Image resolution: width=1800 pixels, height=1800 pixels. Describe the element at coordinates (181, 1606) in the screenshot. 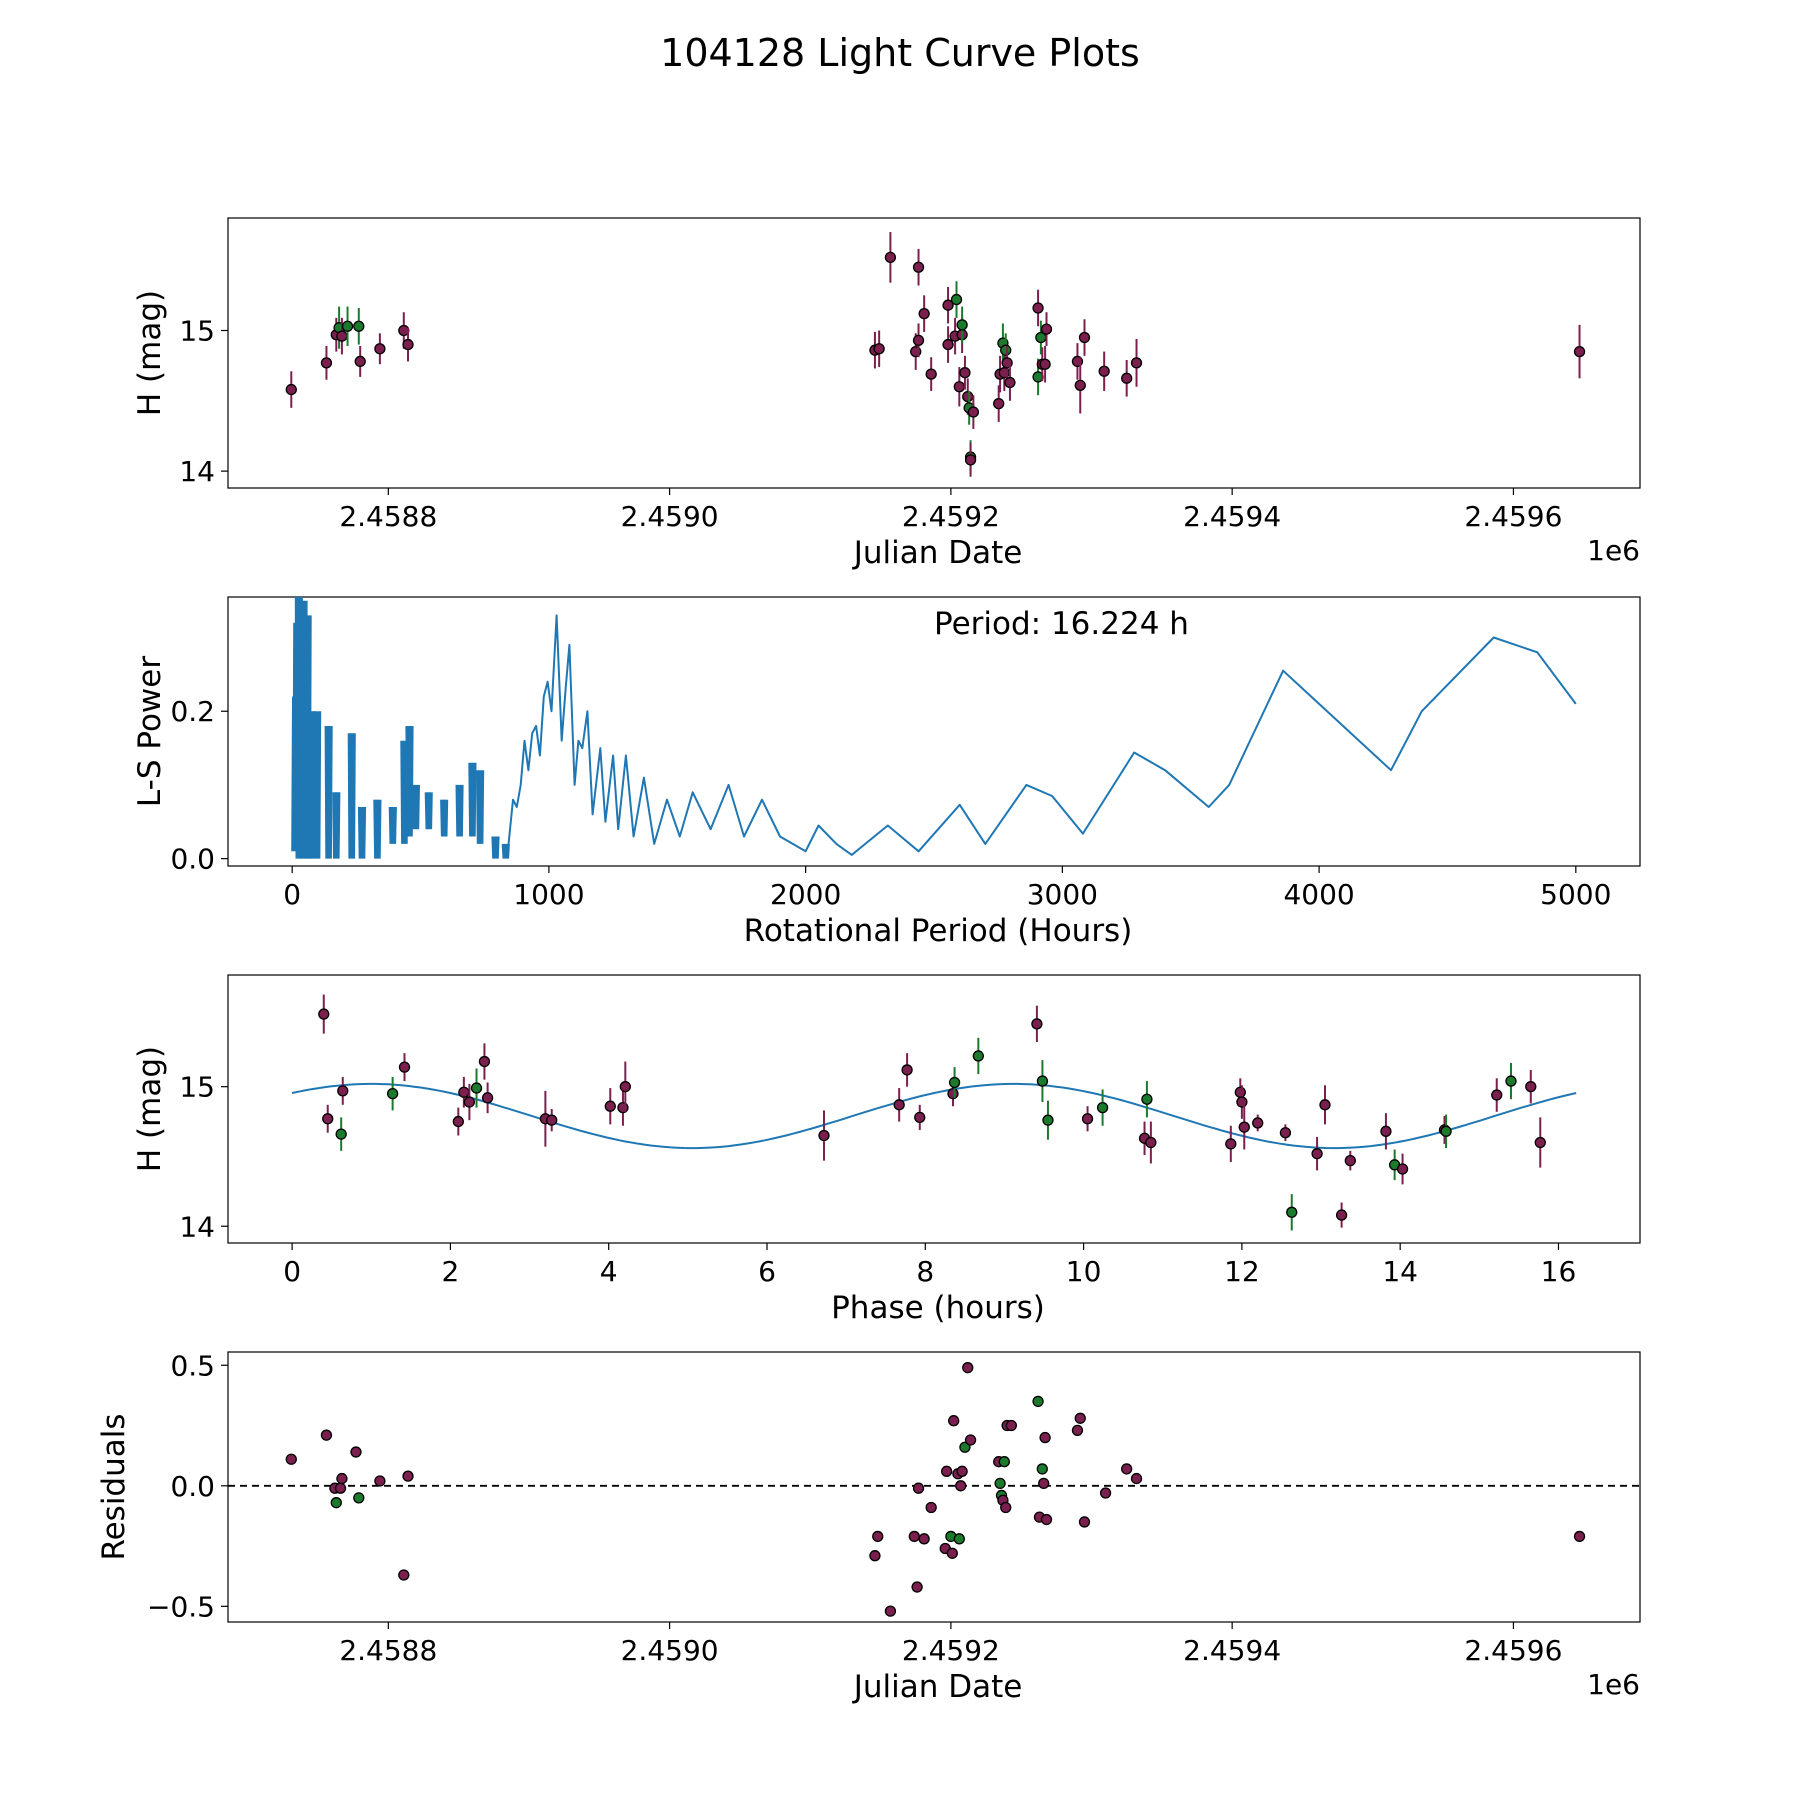

I see `residuals-ytick-label: −0.5` at that location.